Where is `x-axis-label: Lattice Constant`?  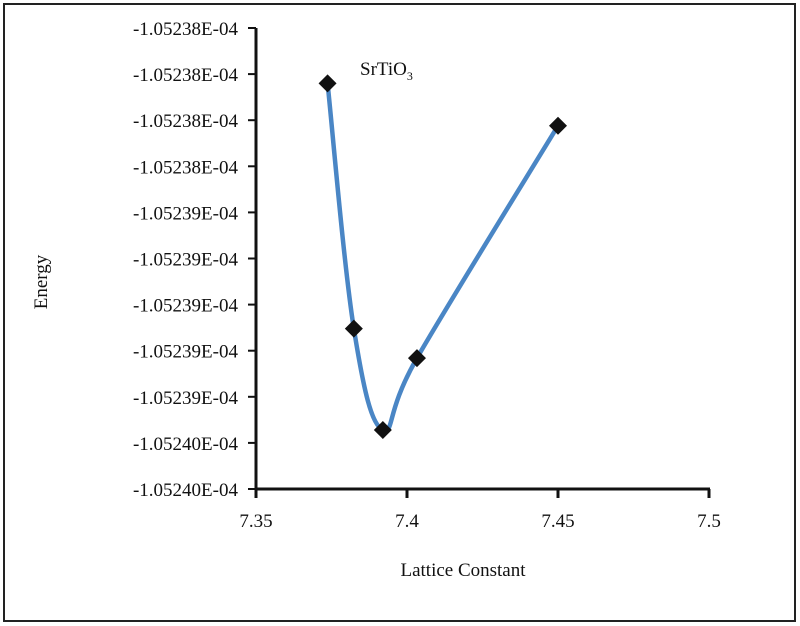
x-axis-label: Lattice Constant is located at coordinates (463, 570).